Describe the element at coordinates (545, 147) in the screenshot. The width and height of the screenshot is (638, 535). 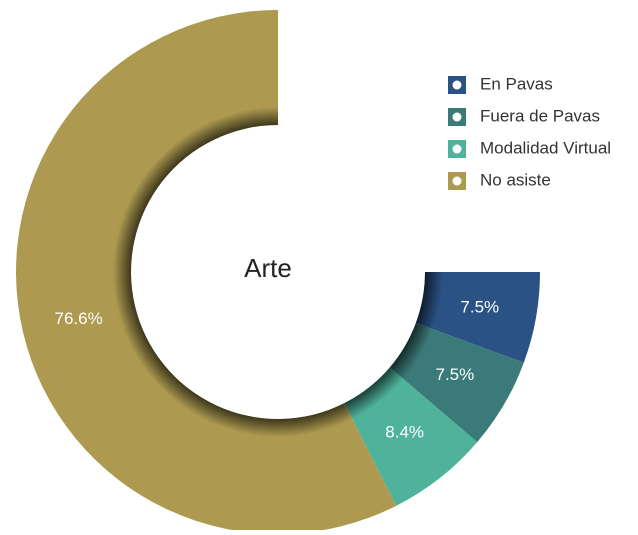
I see `legend-label: Modalidad Virtual` at that location.